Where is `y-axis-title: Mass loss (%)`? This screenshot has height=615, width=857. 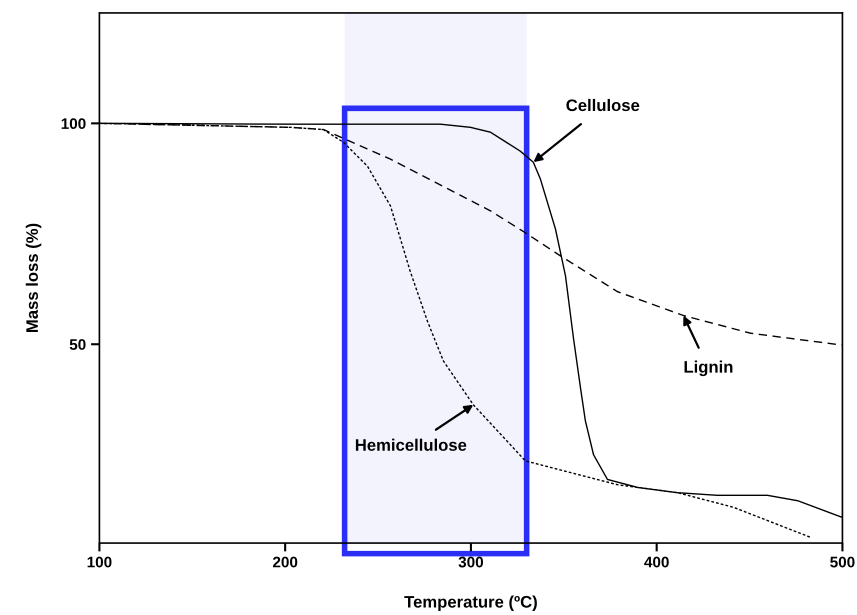
y-axis-title: Mass loss (%) is located at coordinates (34, 278).